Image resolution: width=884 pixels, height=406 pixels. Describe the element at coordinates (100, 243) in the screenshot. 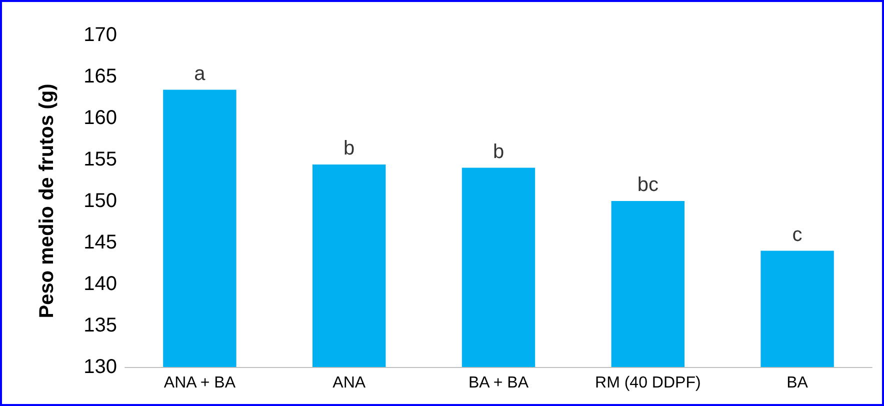

I see `y-tick-label: 145` at that location.